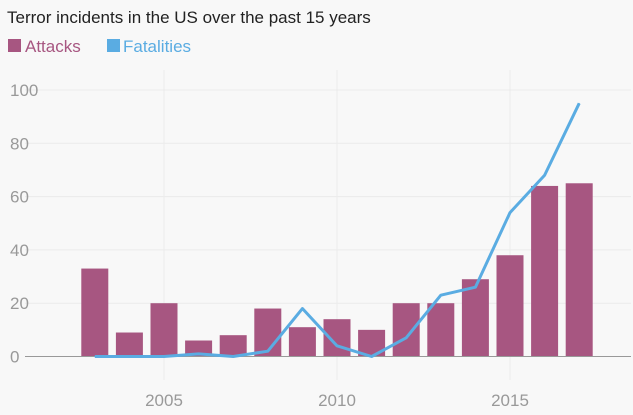  I want to click on legend-swatch-attacks, so click(14, 45).